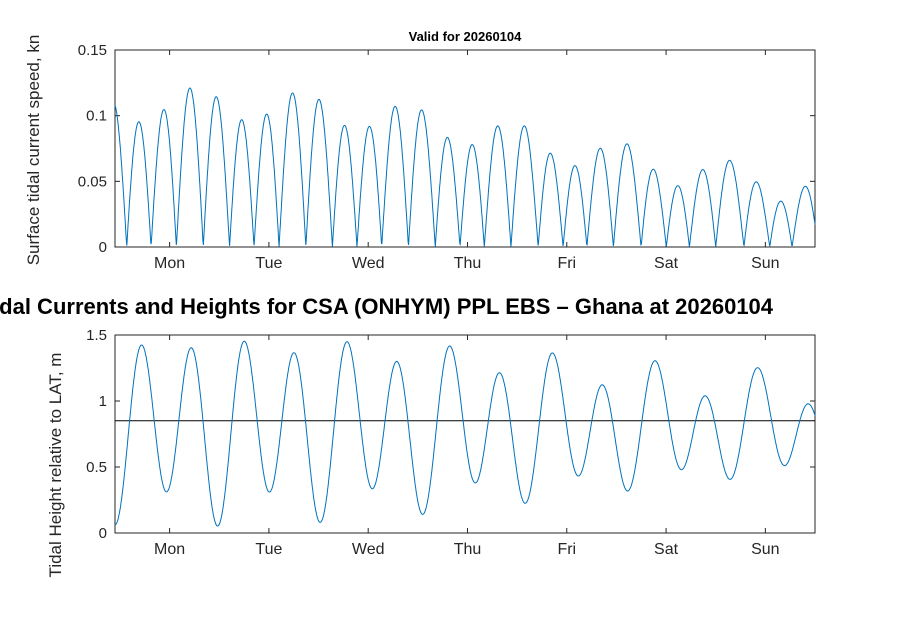  Describe the element at coordinates (169, 263) in the screenshot. I see `surface-current-speed-x-tick-label: Mon` at that location.